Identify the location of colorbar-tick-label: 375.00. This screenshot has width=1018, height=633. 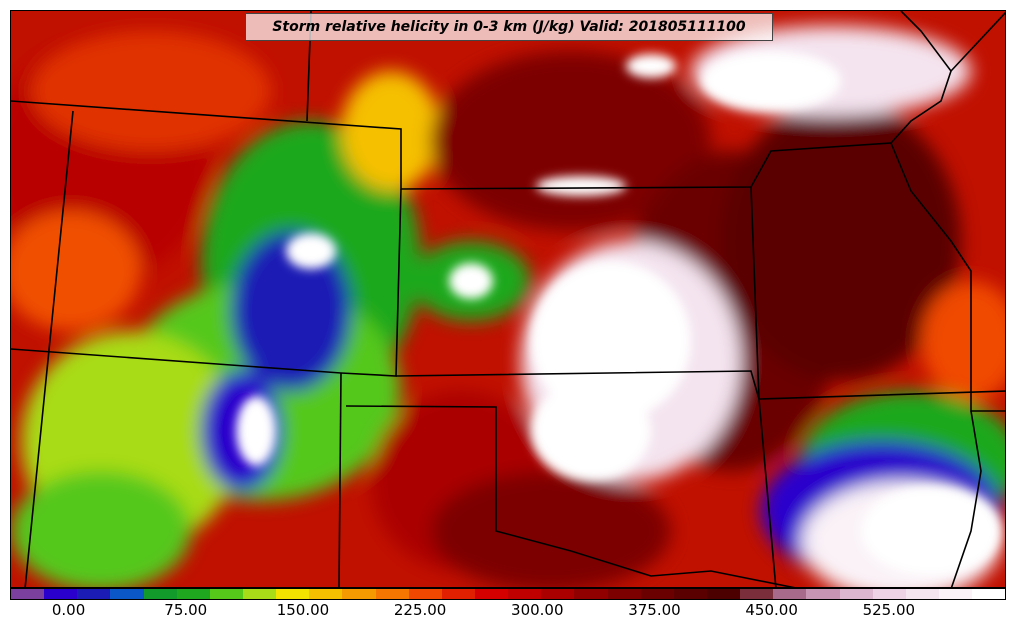
(654, 610).